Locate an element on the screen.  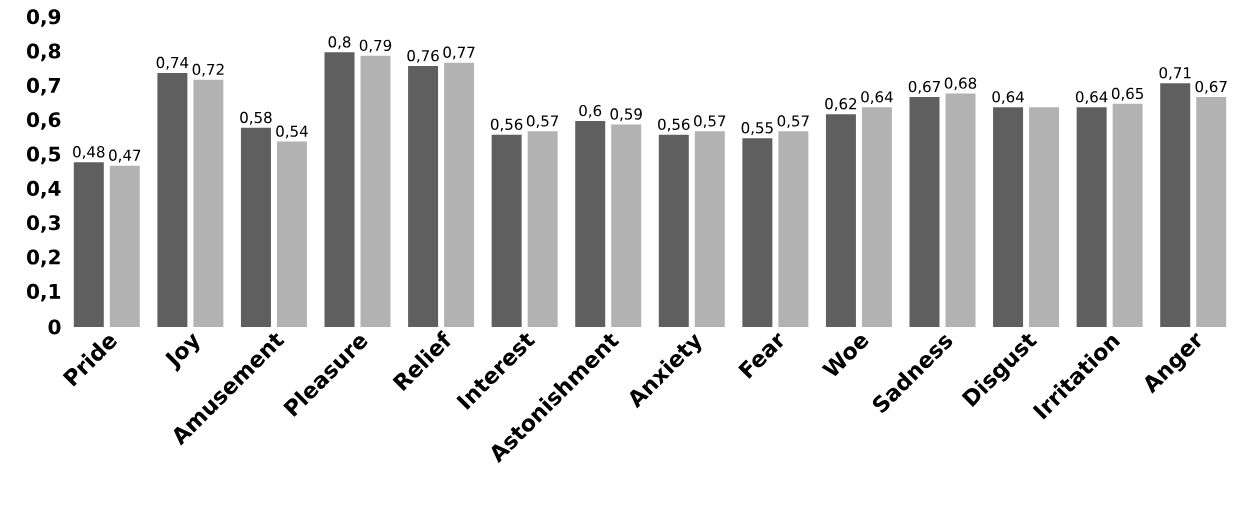
data-label: 0,58 is located at coordinates (256, 118).